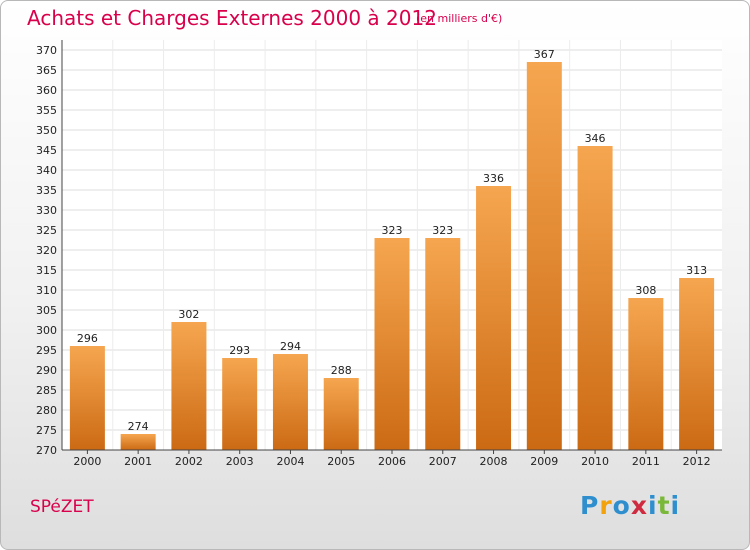 The image size is (750, 550). I want to click on data-label: 367, so click(544, 54).